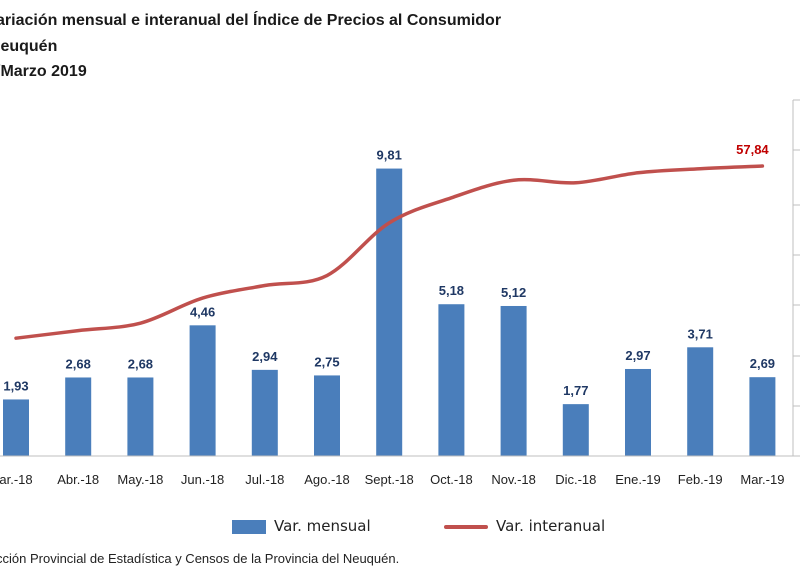 The width and height of the screenshot is (800, 579). What do you see at coordinates (78, 479) in the screenshot?
I see `x-tick-label: Abr.-18` at bounding box center [78, 479].